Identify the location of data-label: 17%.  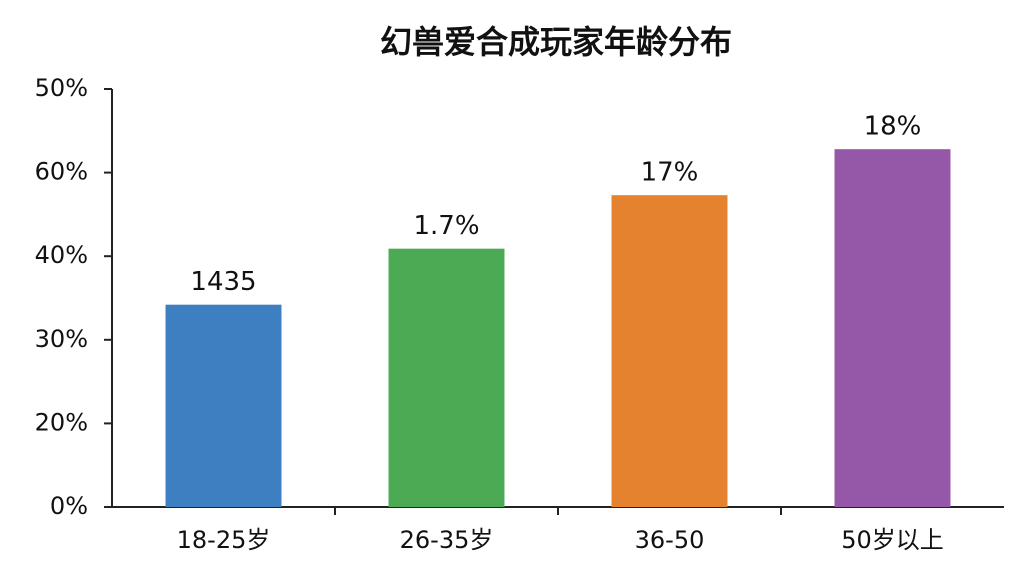
(670, 173).